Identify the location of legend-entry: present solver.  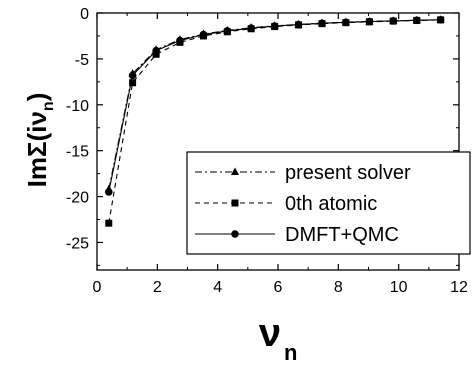
(303, 173).